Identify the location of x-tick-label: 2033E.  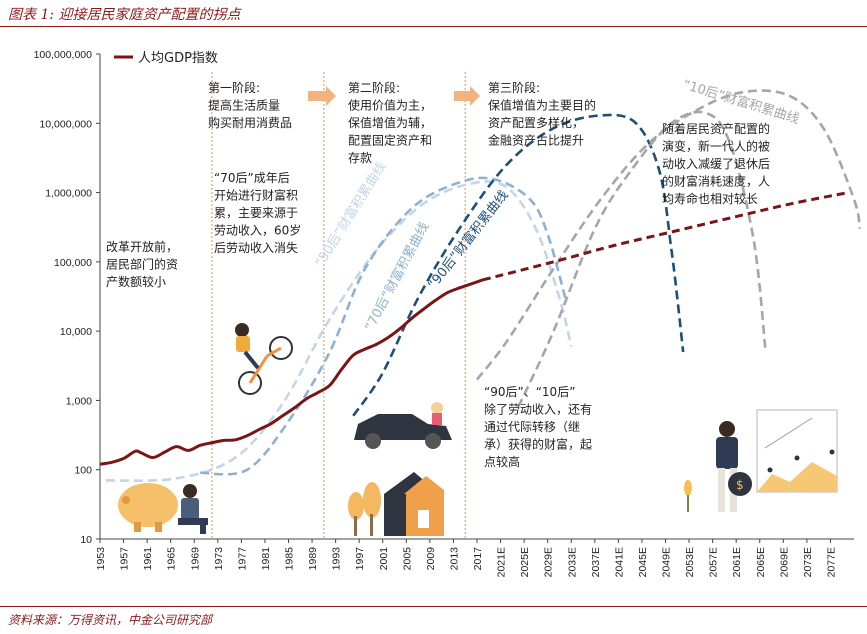
(572, 562).